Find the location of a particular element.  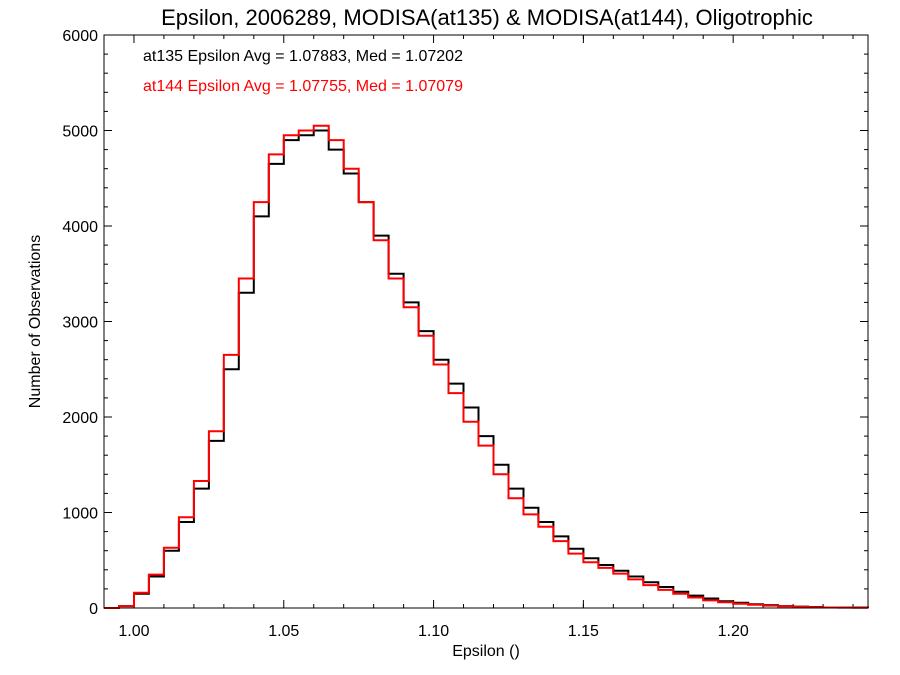

x-tick-label: 1.20 is located at coordinates (733, 631).